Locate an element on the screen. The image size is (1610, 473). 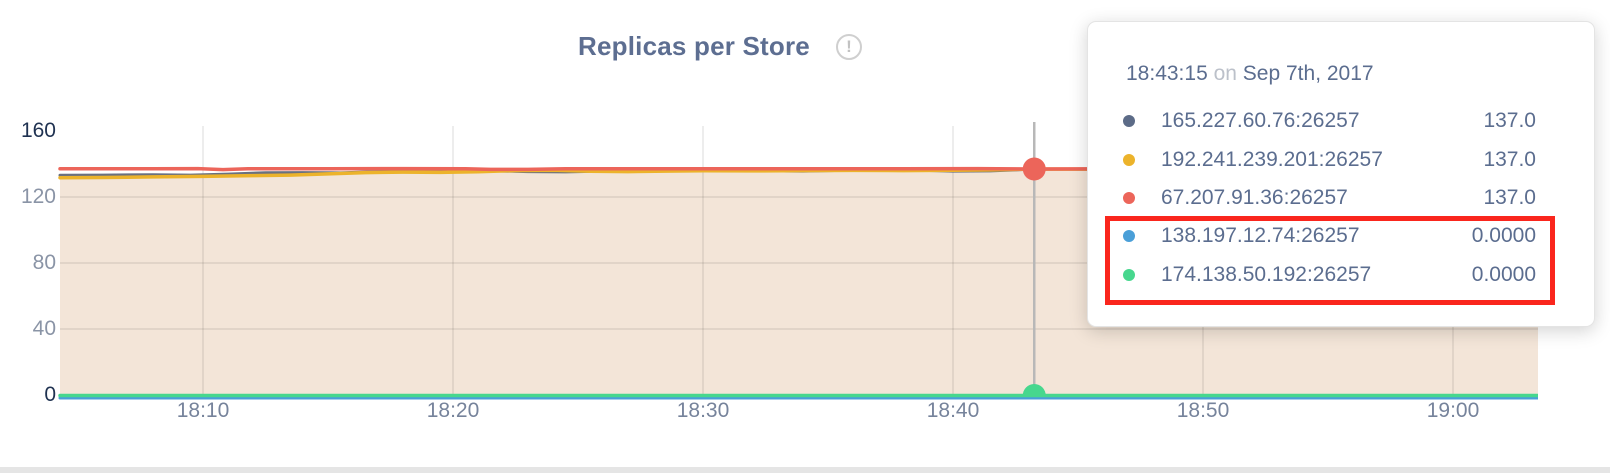
series-label: 138.197.12.74:26257 is located at coordinates (1260, 236).